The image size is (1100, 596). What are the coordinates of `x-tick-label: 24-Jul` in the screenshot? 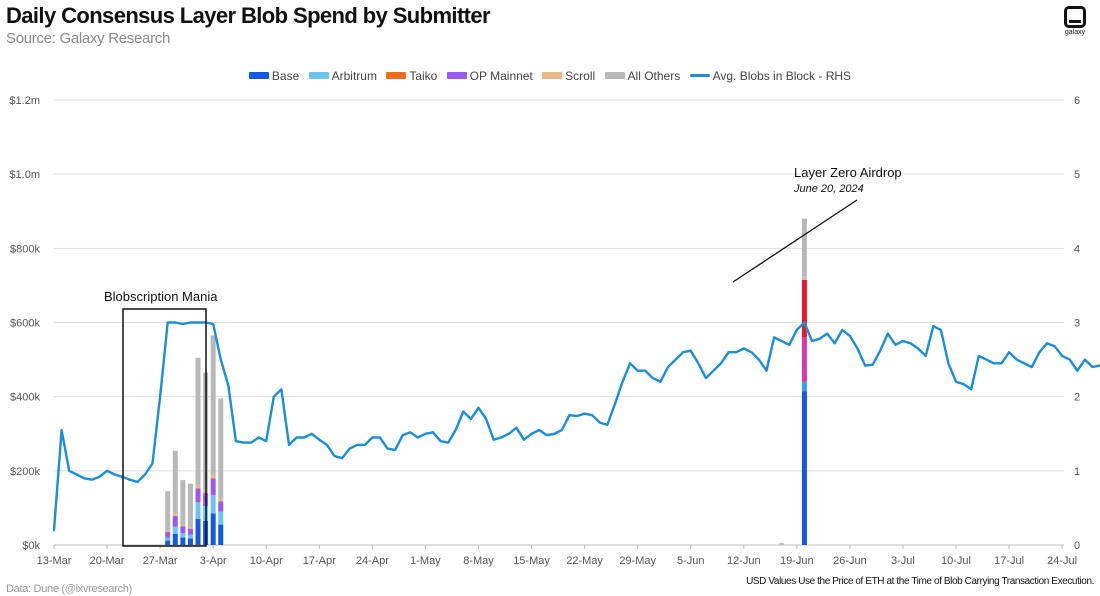 It's located at (1062, 561).